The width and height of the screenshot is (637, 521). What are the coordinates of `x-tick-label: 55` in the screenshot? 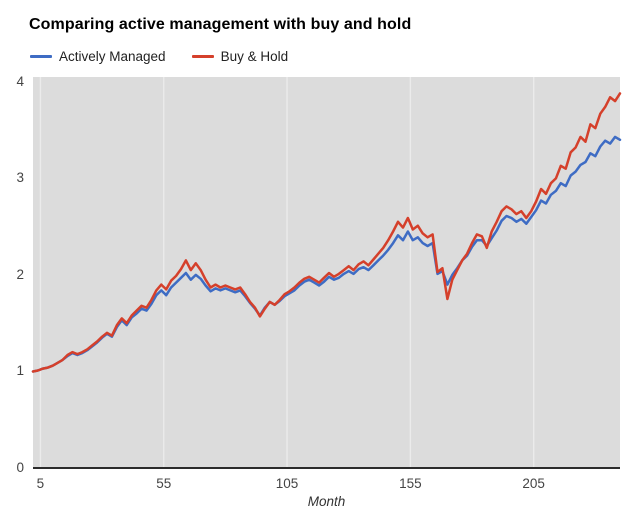 It's located at (164, 483).